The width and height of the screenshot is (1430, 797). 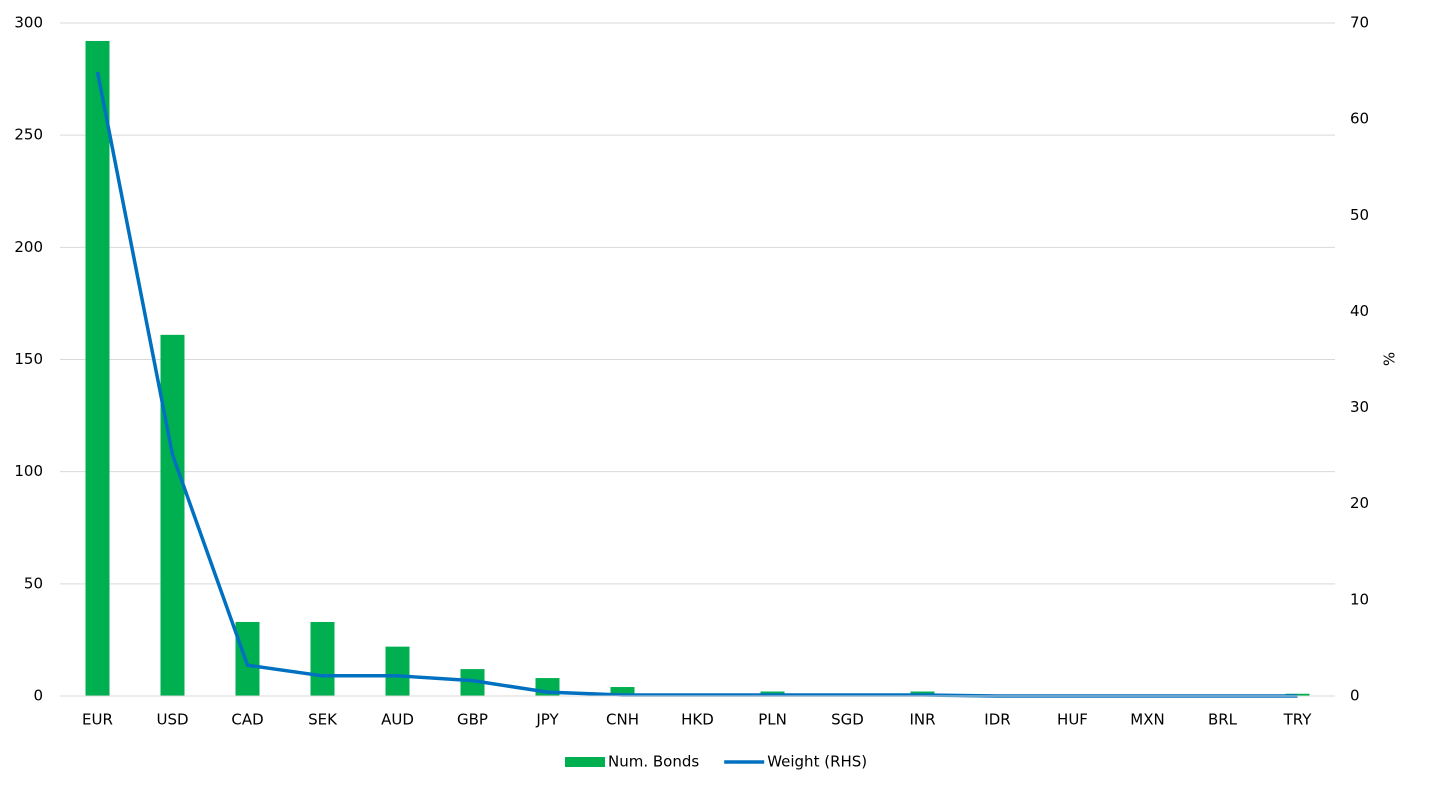 What do you see at coordinates (97, 720) in the screenshot?
I see `x-tick-label: EUR` at bounding box center [97, 720].